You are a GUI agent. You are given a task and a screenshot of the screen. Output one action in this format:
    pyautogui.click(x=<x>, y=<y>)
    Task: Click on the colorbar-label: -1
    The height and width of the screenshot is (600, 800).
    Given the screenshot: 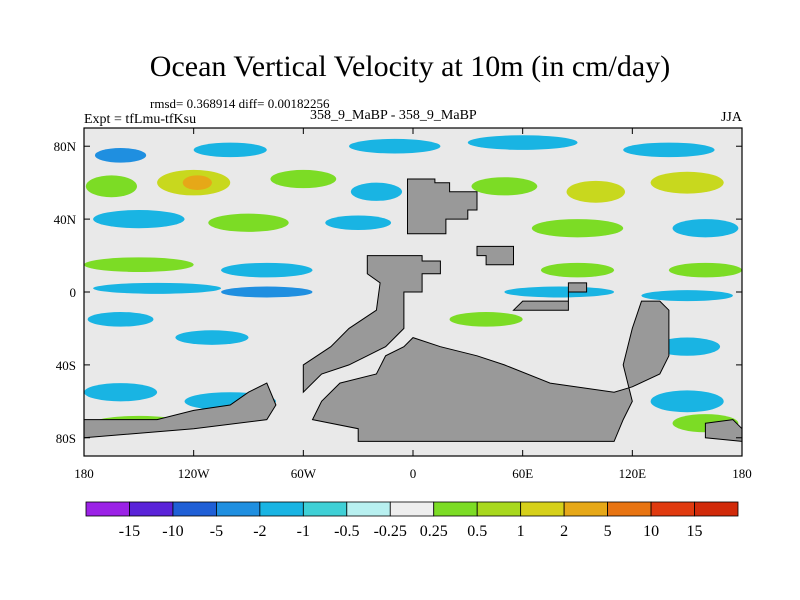 What is the action you would take?
    pyautogui.click(x=303, y=531)
    